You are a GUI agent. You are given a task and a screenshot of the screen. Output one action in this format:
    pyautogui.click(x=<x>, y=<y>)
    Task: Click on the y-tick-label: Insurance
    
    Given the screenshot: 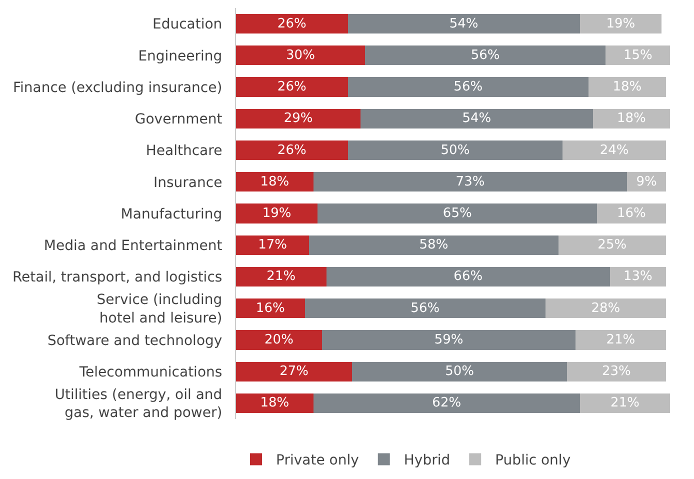 What is the action you would take?
    pyautogui.click(x=188, y=182)
    